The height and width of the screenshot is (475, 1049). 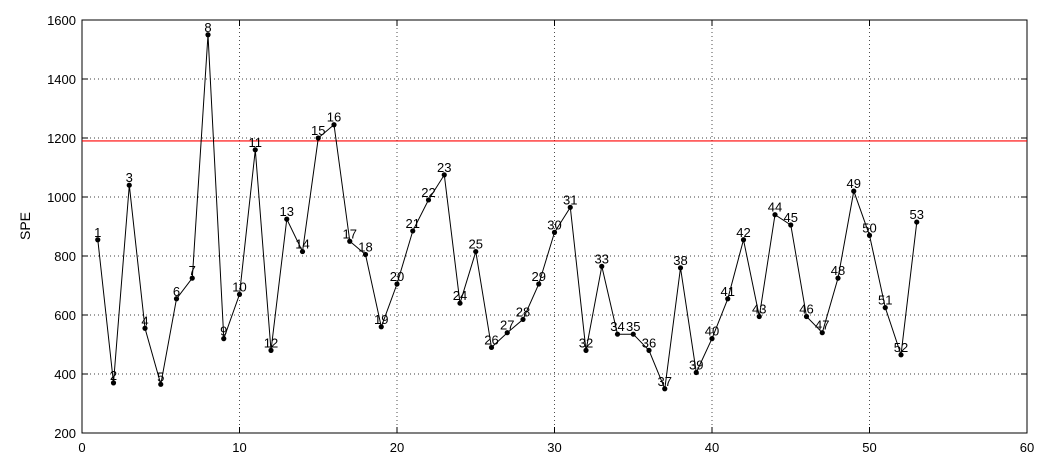 I want to click on data-point-label: 17, so click(x=350, y=233).